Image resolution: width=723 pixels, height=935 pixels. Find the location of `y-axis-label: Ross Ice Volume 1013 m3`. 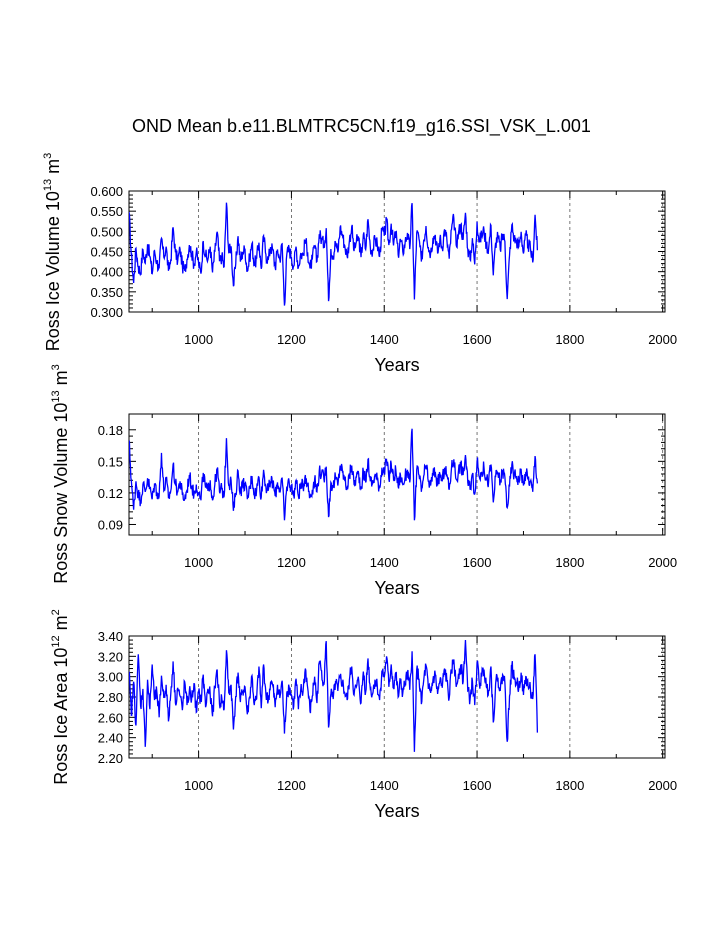

y-axis-label: Ross Ice Volume 1013 m3 is located at coordinates (52, 252).